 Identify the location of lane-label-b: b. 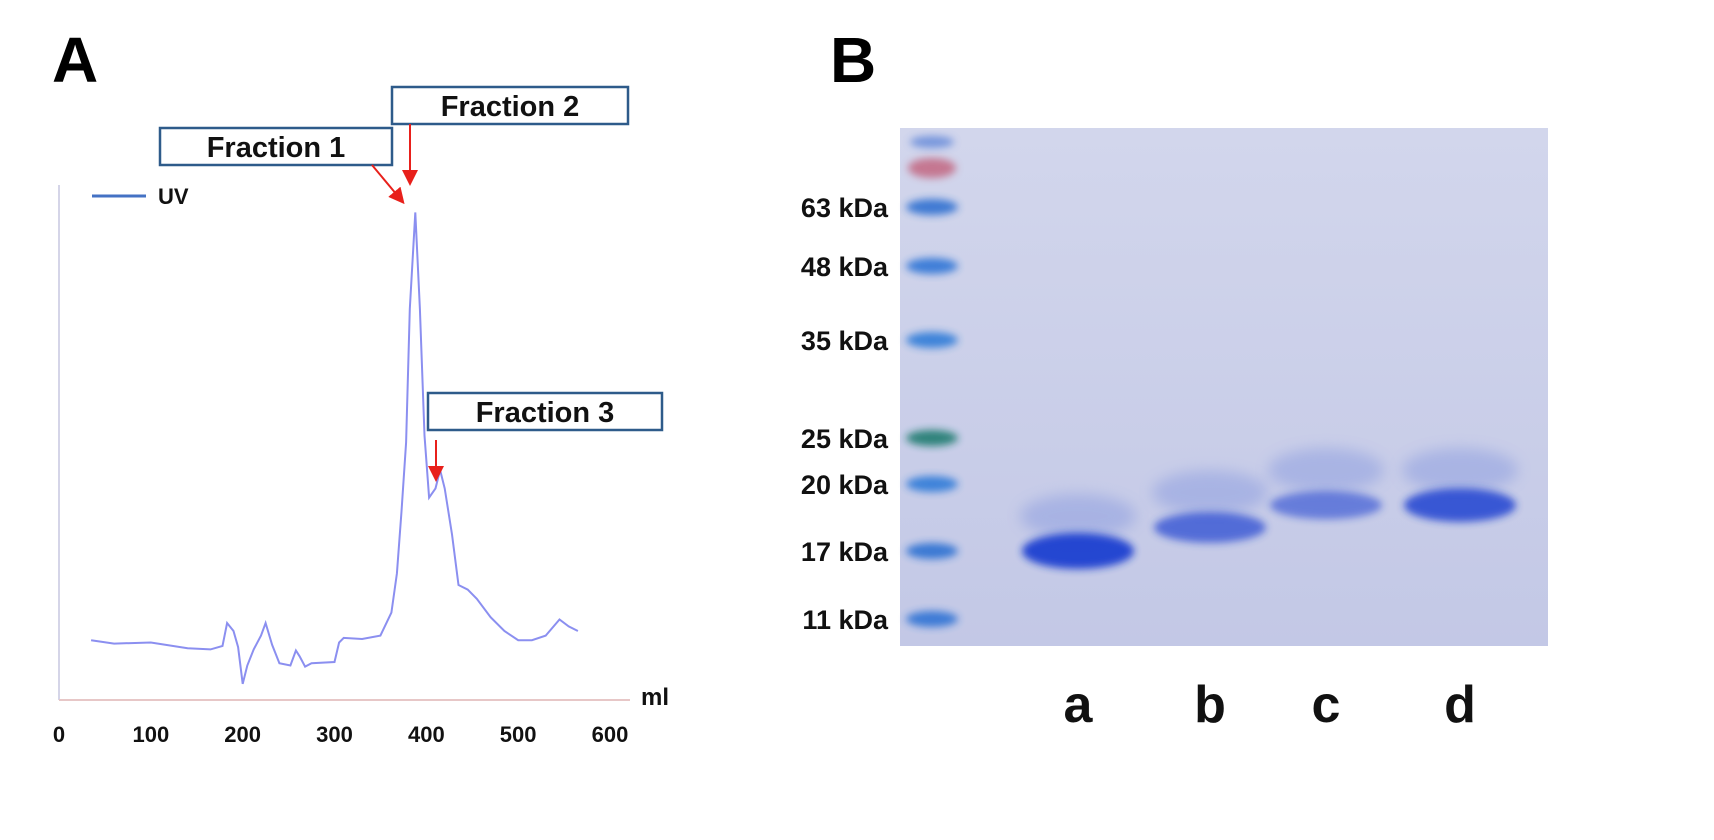
(1210, 705).